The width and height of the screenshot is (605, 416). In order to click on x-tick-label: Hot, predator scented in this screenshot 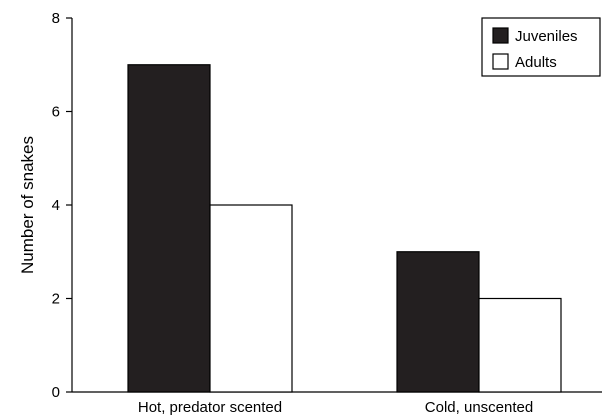, I will do `click(210, 407)`.